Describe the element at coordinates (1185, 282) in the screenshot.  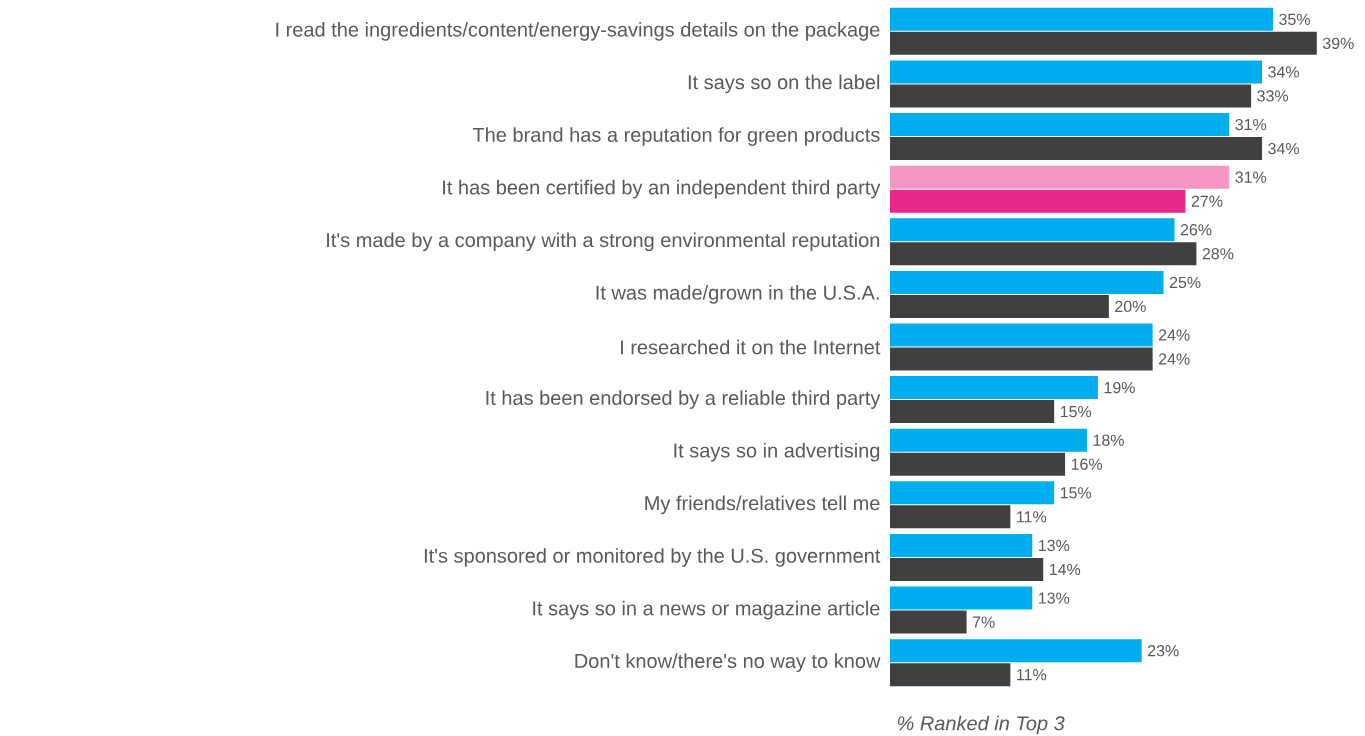
I see `data-label: 25%` at that location.